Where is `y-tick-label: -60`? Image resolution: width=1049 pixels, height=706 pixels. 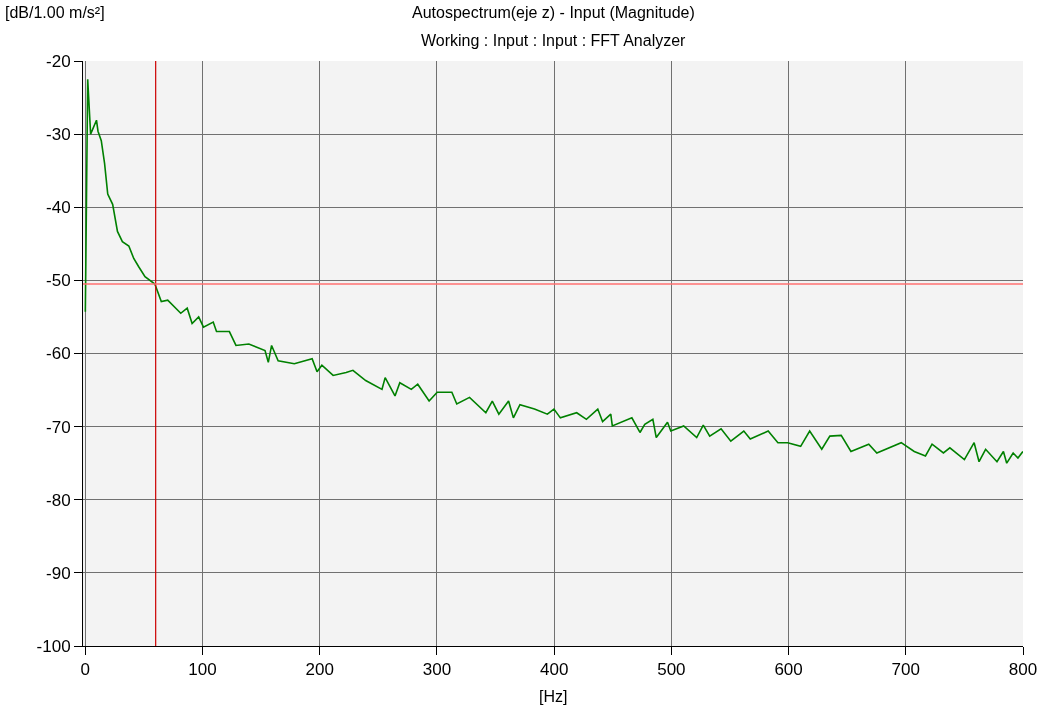
y-tick-label: -60 is located at coordinates (58, 354).